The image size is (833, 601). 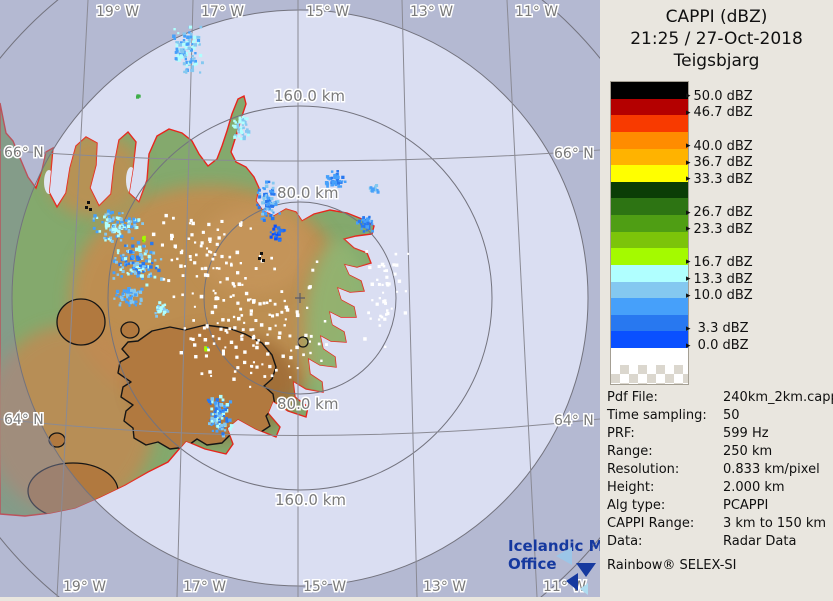 I want to click on metadata-value: PCAPPI, so click(x=746, y=505).